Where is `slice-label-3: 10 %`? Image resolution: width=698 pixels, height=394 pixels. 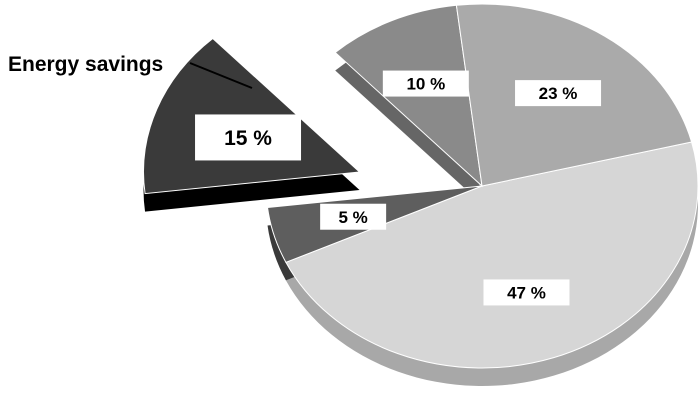
slice-label-3: 10 % is located at coordinates (425, 84).